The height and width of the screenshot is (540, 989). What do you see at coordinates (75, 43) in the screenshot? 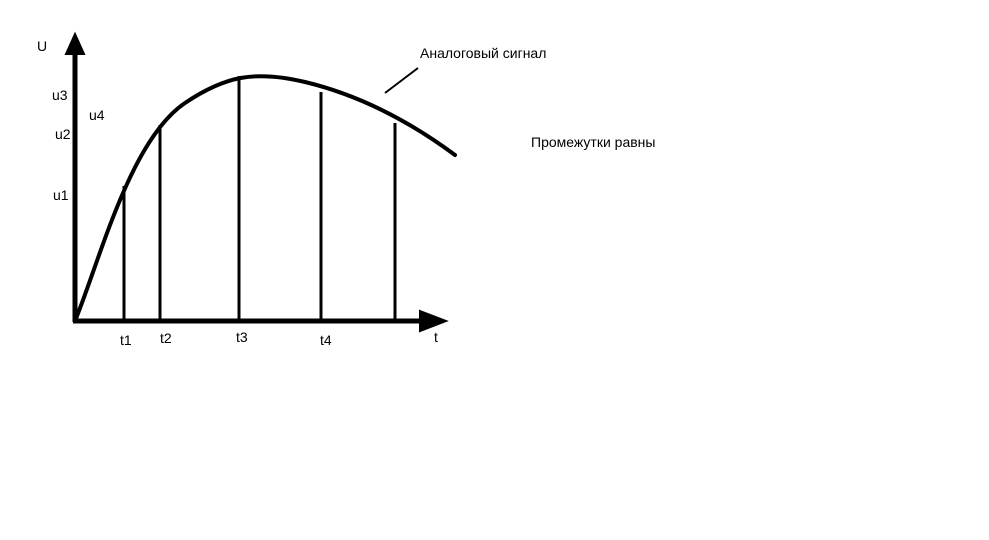
I see `y-axis-arrowhead` at bounding box center [75, 43].